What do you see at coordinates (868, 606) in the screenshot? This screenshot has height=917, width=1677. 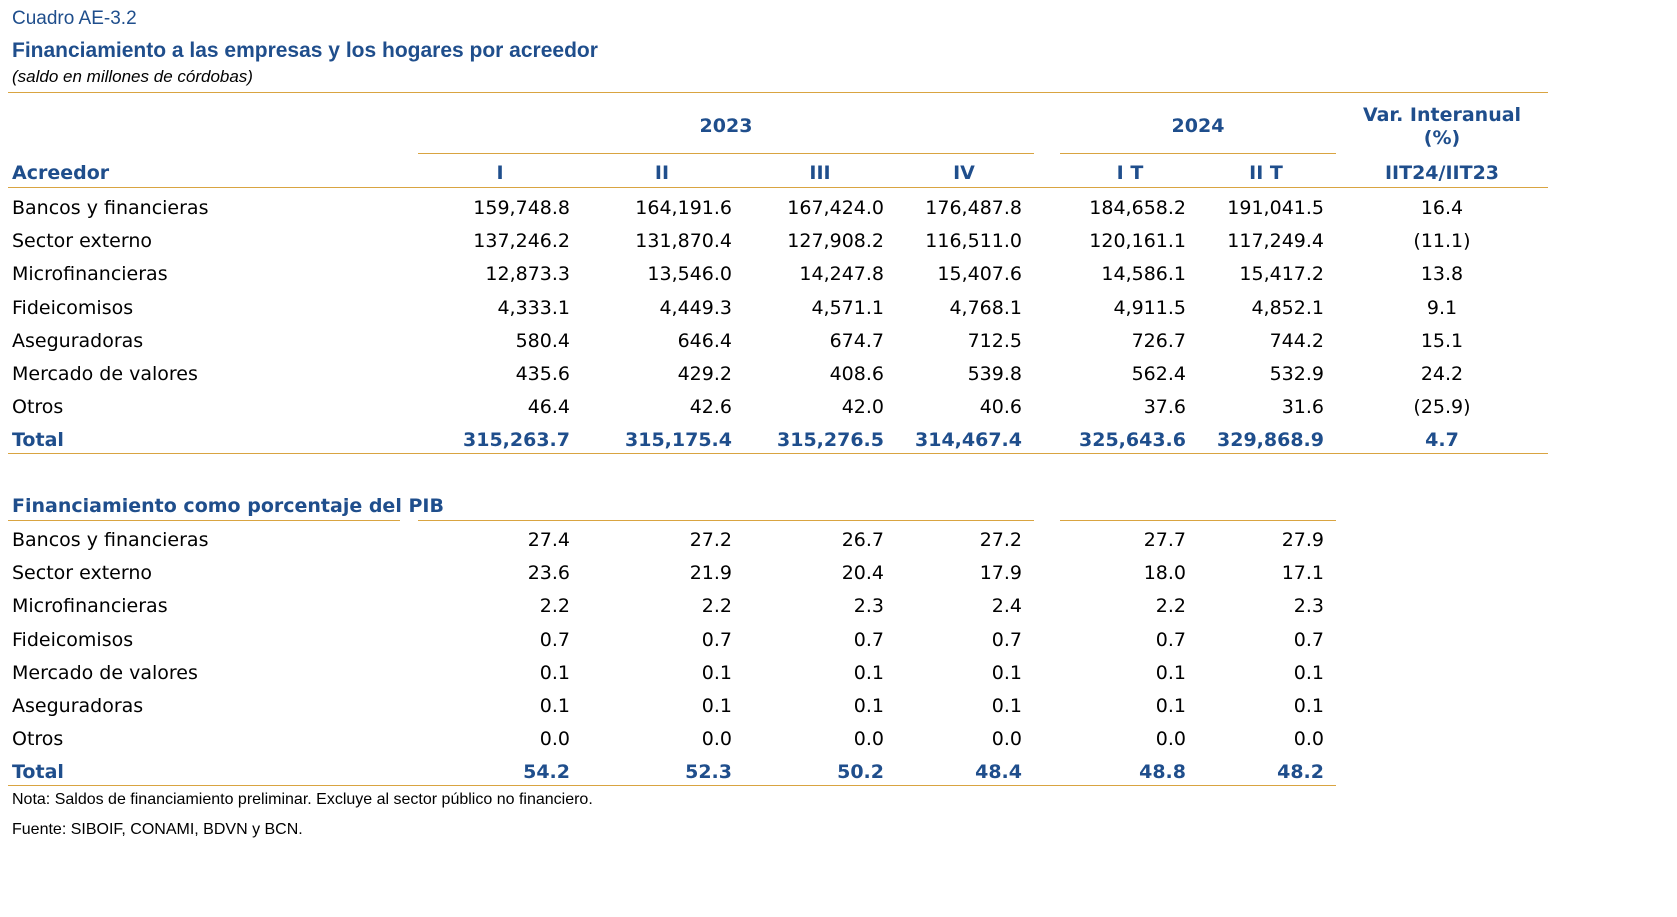 I see `cell-2023-III: 2.3` at bounding box center [868, 606].